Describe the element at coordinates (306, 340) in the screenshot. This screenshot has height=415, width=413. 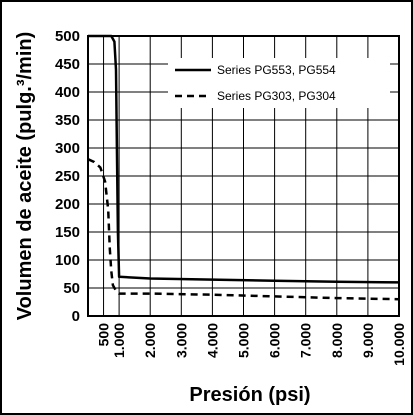
I see `x-tick-label: 7.000` at that location.